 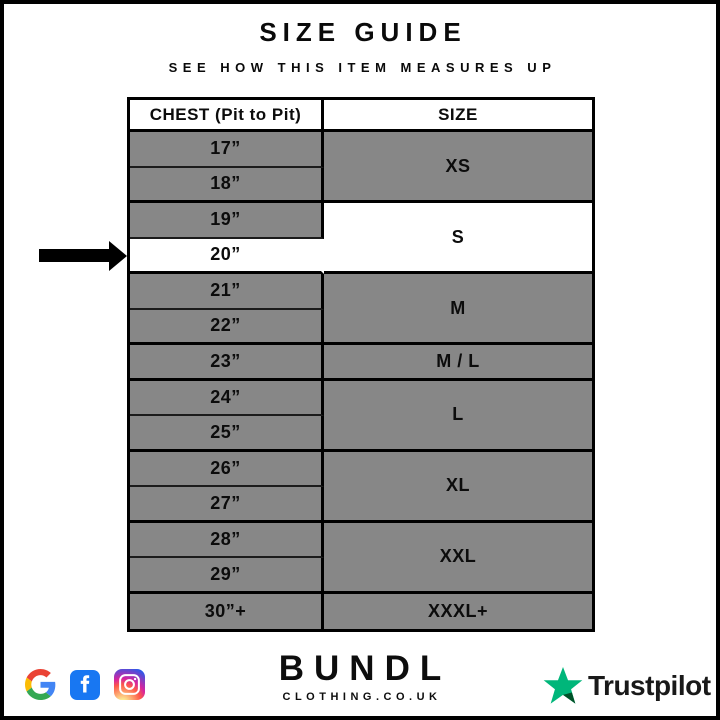 What do you see at coordinates (227, 327) in the screenshot?
I see `chest-cell-22: 22”` at bounding box center [227, 327].